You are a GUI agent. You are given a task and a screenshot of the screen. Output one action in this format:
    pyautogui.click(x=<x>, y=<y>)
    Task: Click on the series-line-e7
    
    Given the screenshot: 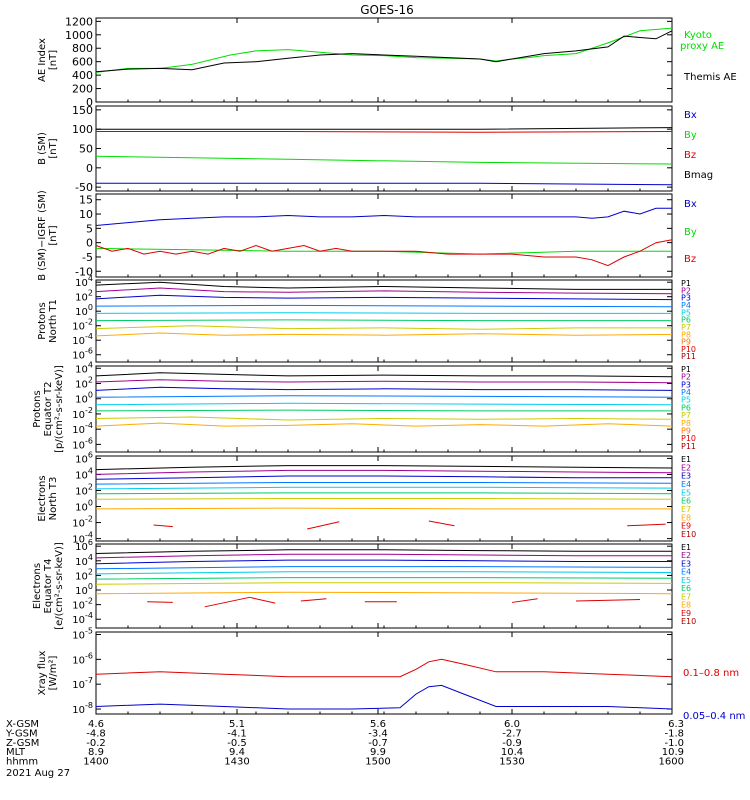 What is the action you would take?
    pyautogui.click(x=384, y=499)
    